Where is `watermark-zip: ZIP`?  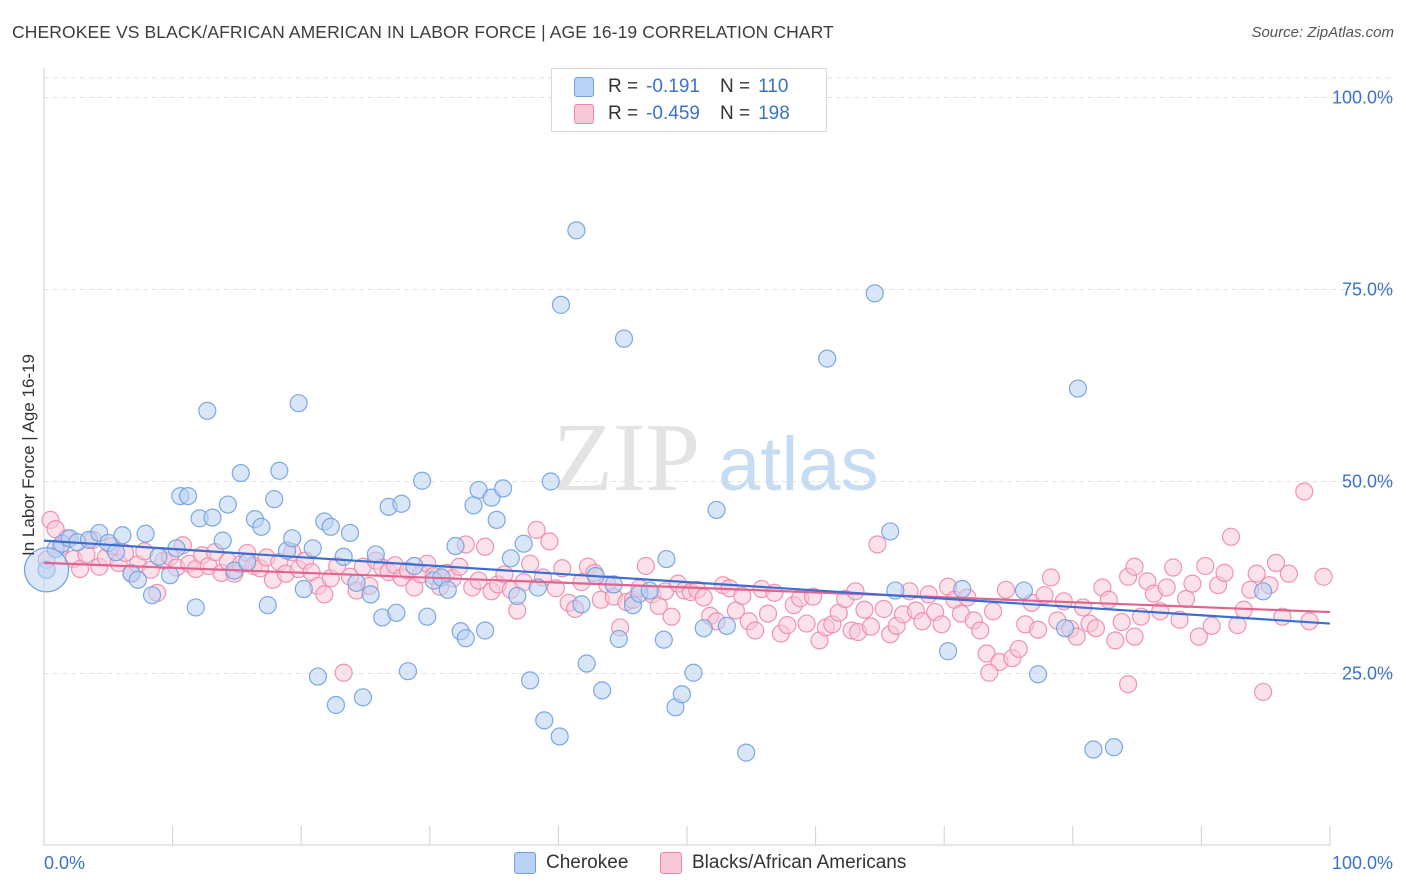
watermark-zip: ZIP is located at coordinates (626, 458).